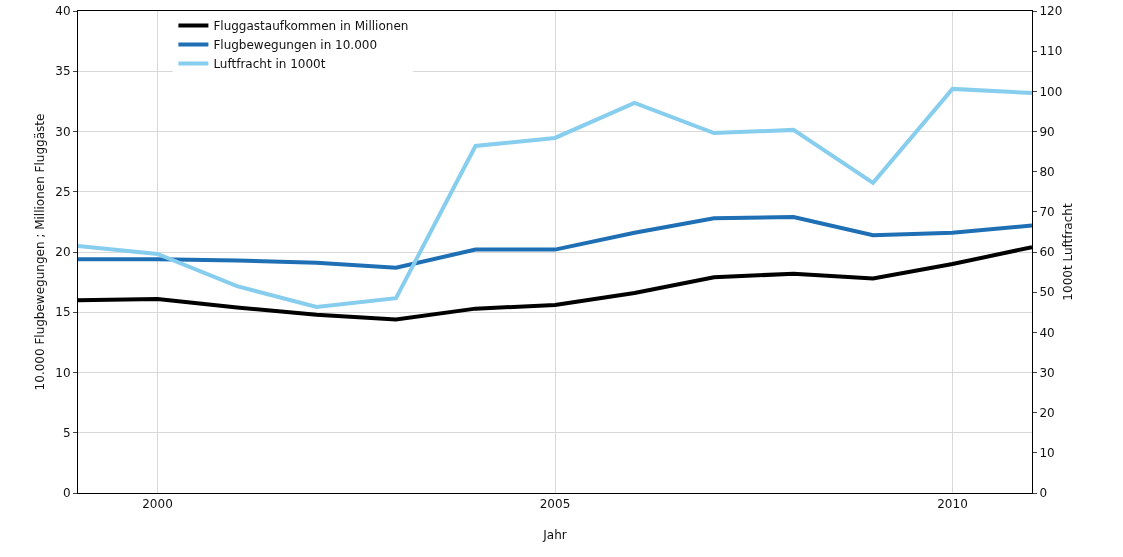 This screenshot has height=557, width=1123. I want to click on x-axis-title: Jahr, so click(554, 535).